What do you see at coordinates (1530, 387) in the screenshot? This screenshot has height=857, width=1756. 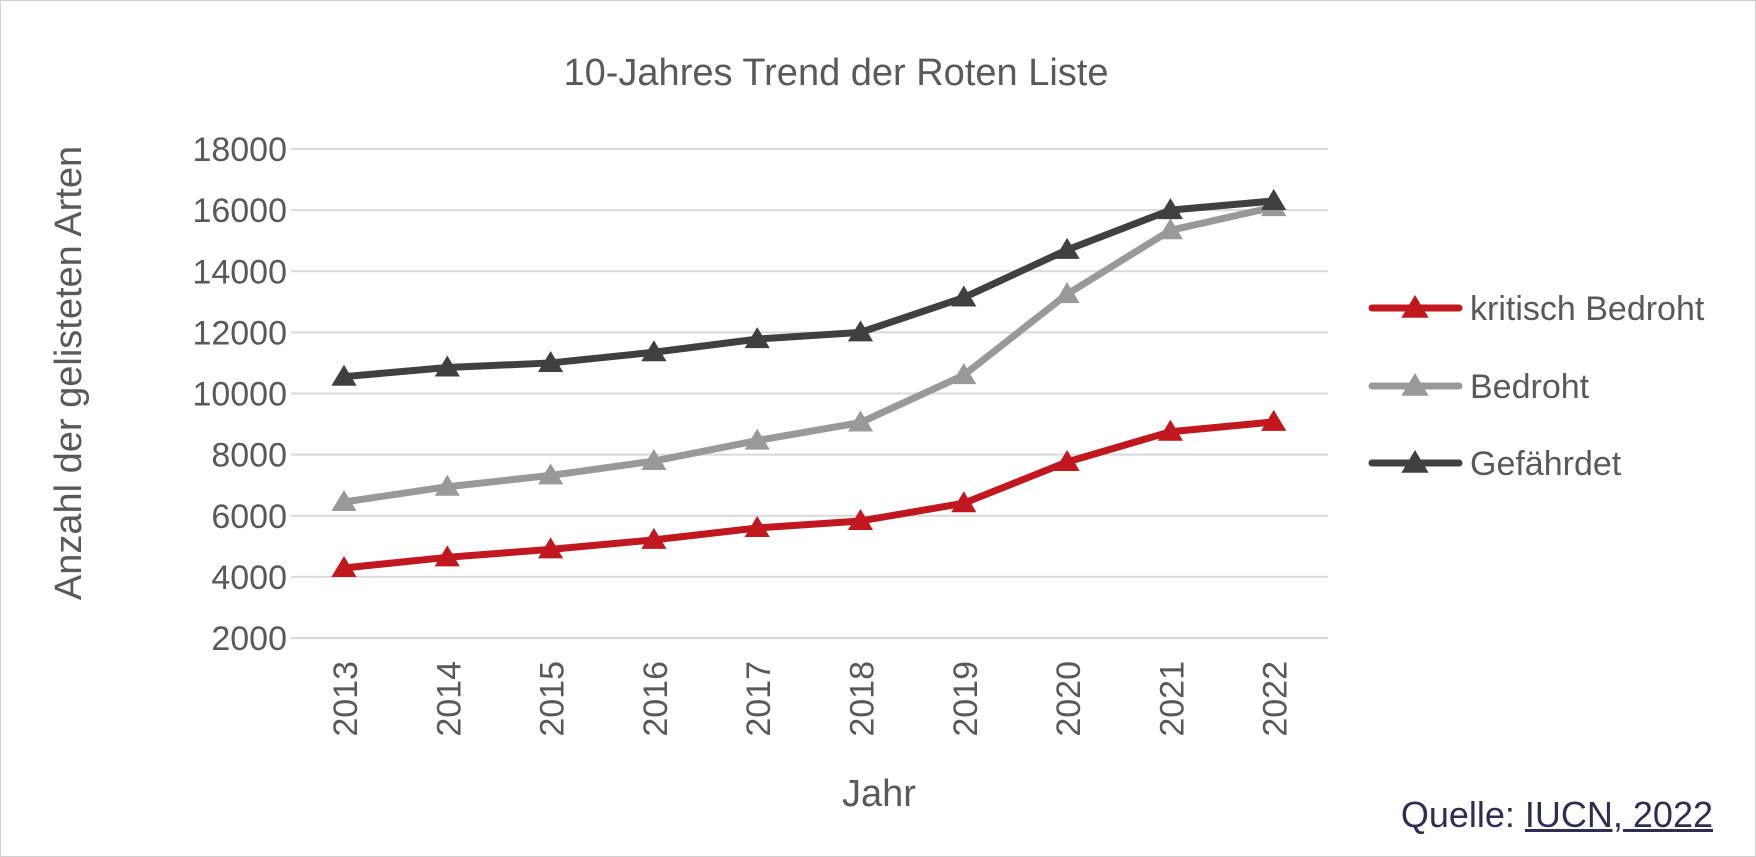 I see `legend-label: Bedroht` at bounding box center [1530, 387].